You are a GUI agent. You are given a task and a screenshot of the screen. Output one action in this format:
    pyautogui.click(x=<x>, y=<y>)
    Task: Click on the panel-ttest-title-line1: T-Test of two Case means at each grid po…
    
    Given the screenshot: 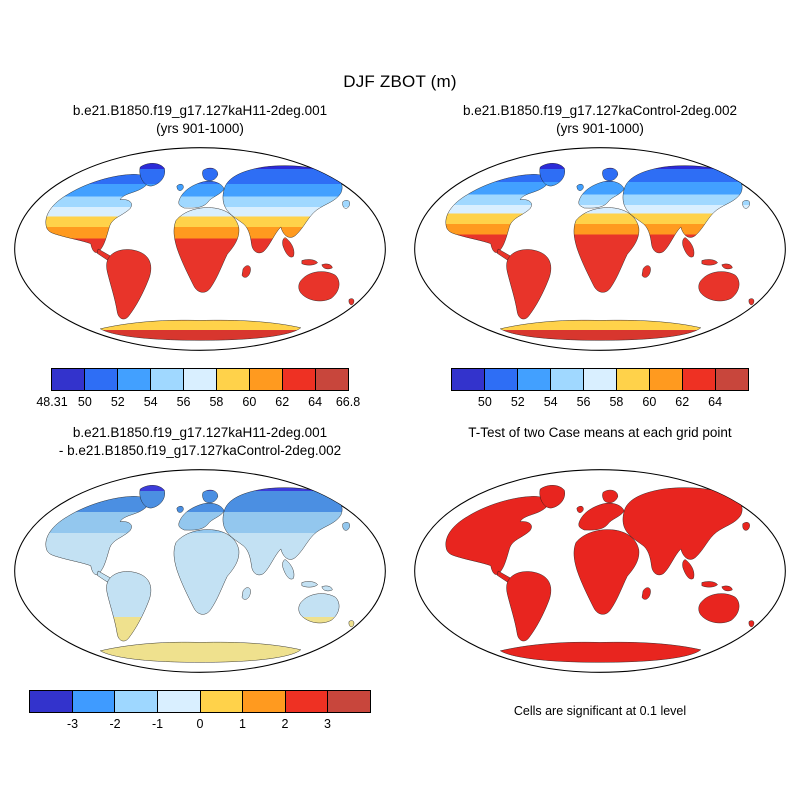 What is the action you would take?
    pyautogui.click(x=600, y=432)
    